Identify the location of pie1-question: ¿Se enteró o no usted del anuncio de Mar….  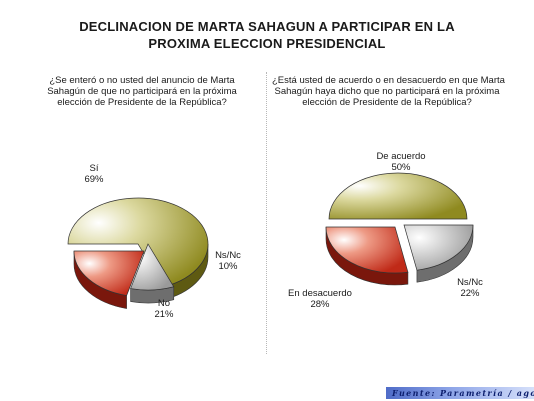
(142, 91).